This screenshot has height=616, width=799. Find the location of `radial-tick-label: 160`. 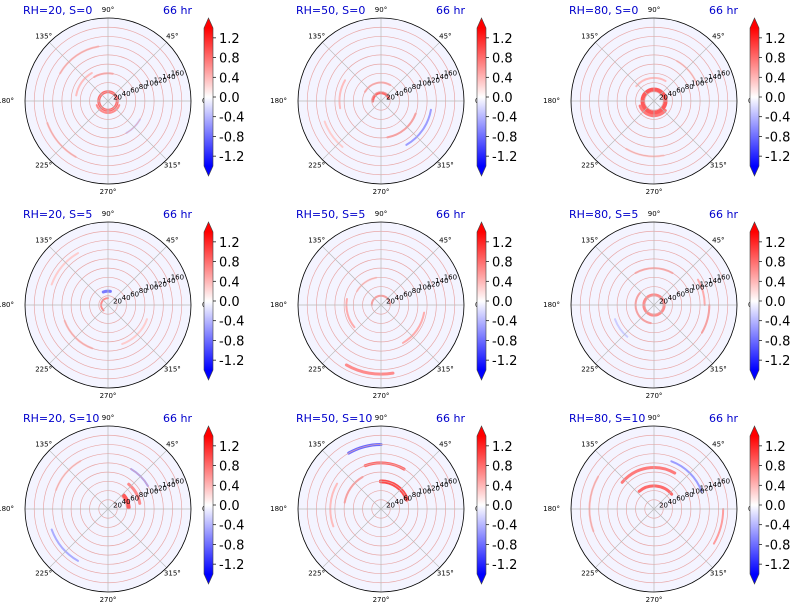

radial-tick-label: 160 is located at coordinates (723, 73).